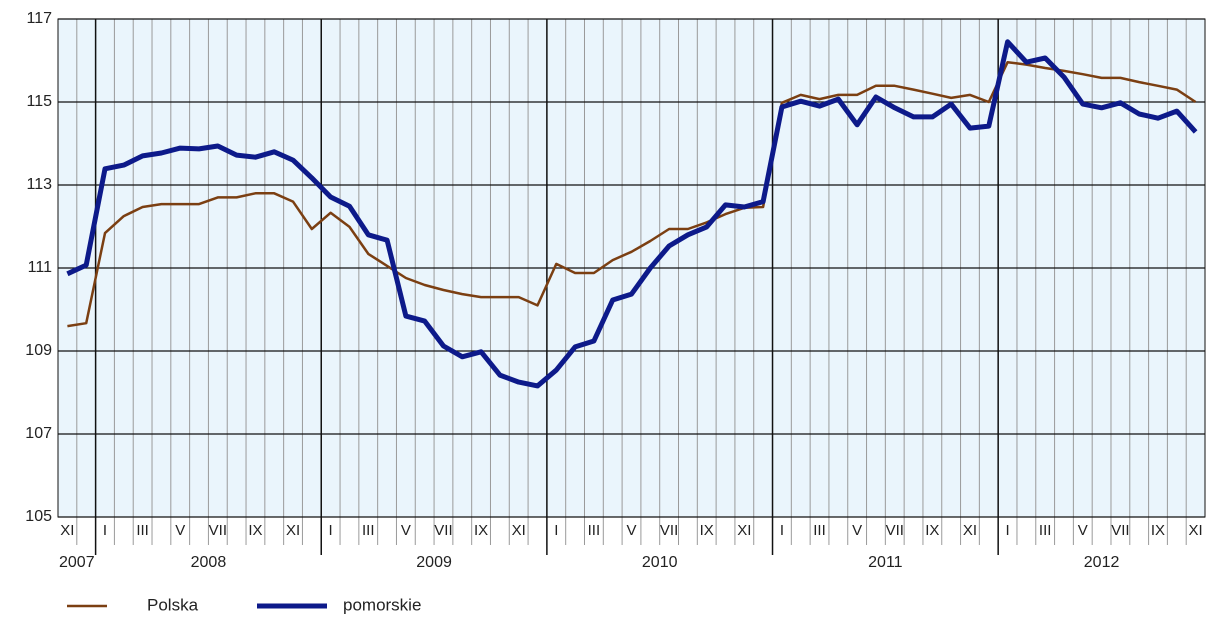 This screenshot has width=1207, height=619. Describe the element at coordinates (1102, 562) in the screenshot. I see `year-label: 2012` at that location.